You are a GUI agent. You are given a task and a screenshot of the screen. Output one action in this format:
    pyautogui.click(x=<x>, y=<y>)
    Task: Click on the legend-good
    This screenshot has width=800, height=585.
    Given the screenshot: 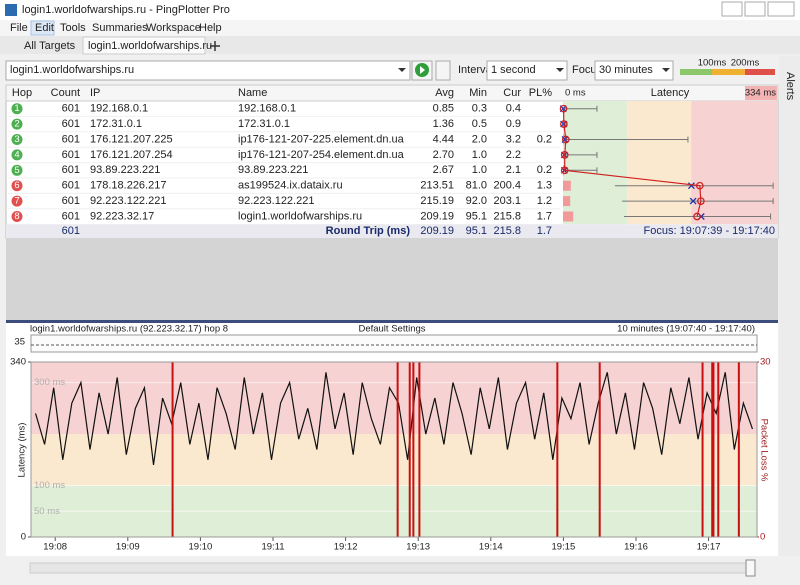 What is the action you would take?
    pyautogui.click(x=696, y=72)
    